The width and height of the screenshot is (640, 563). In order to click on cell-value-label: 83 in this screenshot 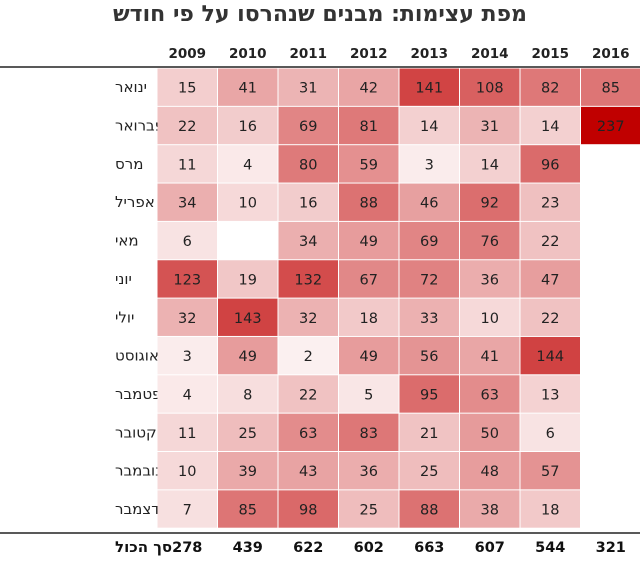, I will do `click(369, 434)`.